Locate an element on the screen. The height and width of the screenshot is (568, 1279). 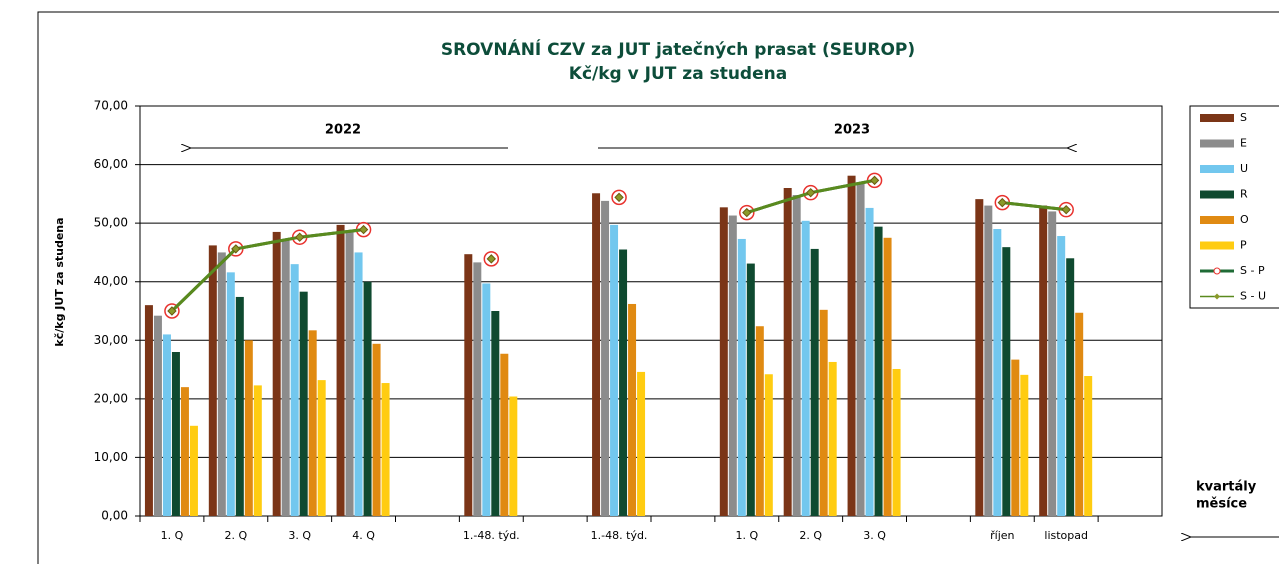
y-tick-label: 70,00 is located at coordinates (111, 106).